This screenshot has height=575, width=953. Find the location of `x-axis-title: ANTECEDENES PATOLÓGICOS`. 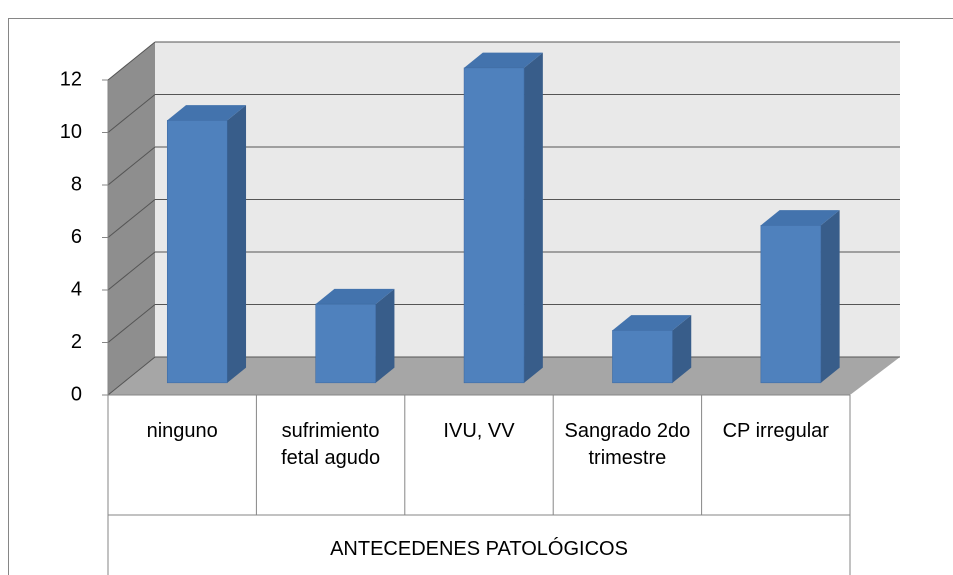

x-axis-title: ANTECEDENES PATOLÓGICOS is located at coordinates (479, 549).